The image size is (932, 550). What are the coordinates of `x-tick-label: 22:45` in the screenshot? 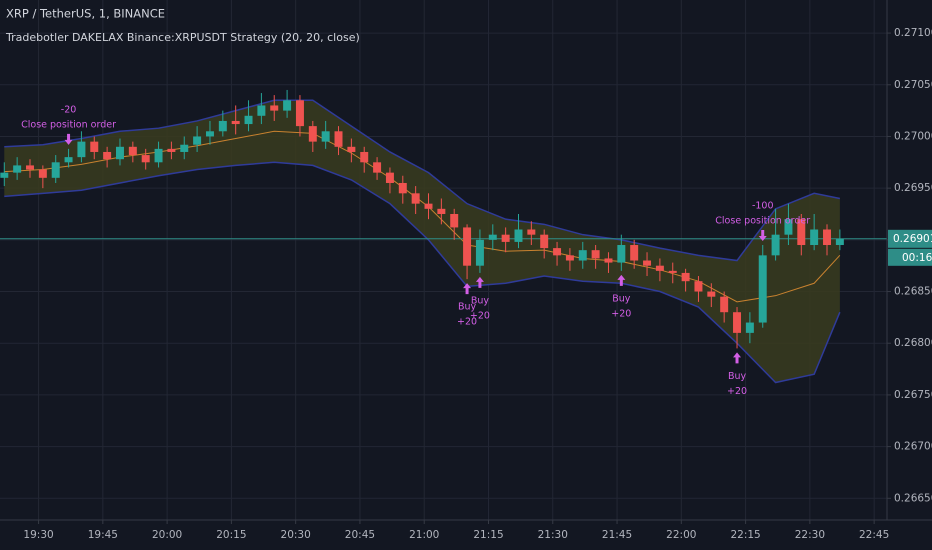 It's located at (874, 535).